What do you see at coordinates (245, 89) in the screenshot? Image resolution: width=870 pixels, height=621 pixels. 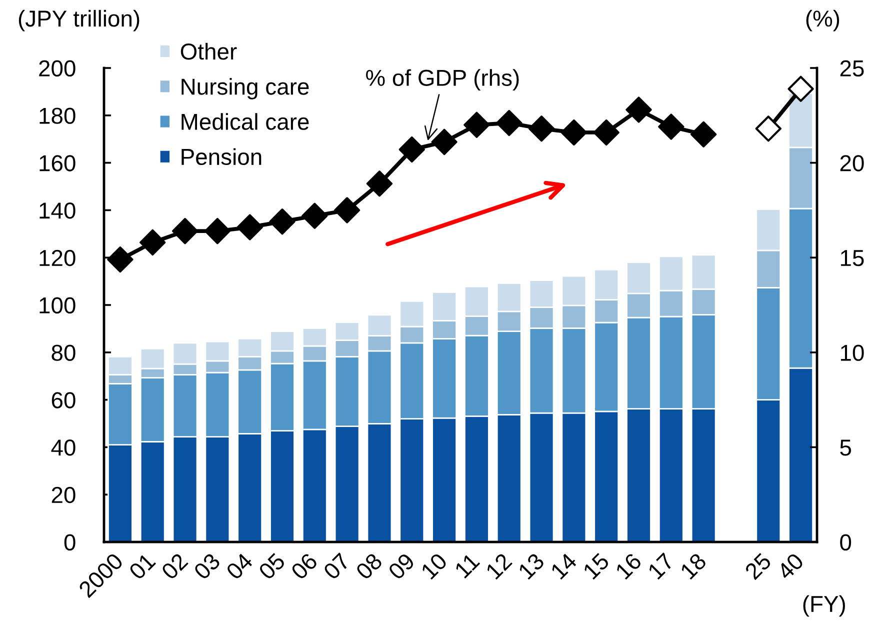 I see `legend-label: Nursing care` at bounding box center [245, 89].